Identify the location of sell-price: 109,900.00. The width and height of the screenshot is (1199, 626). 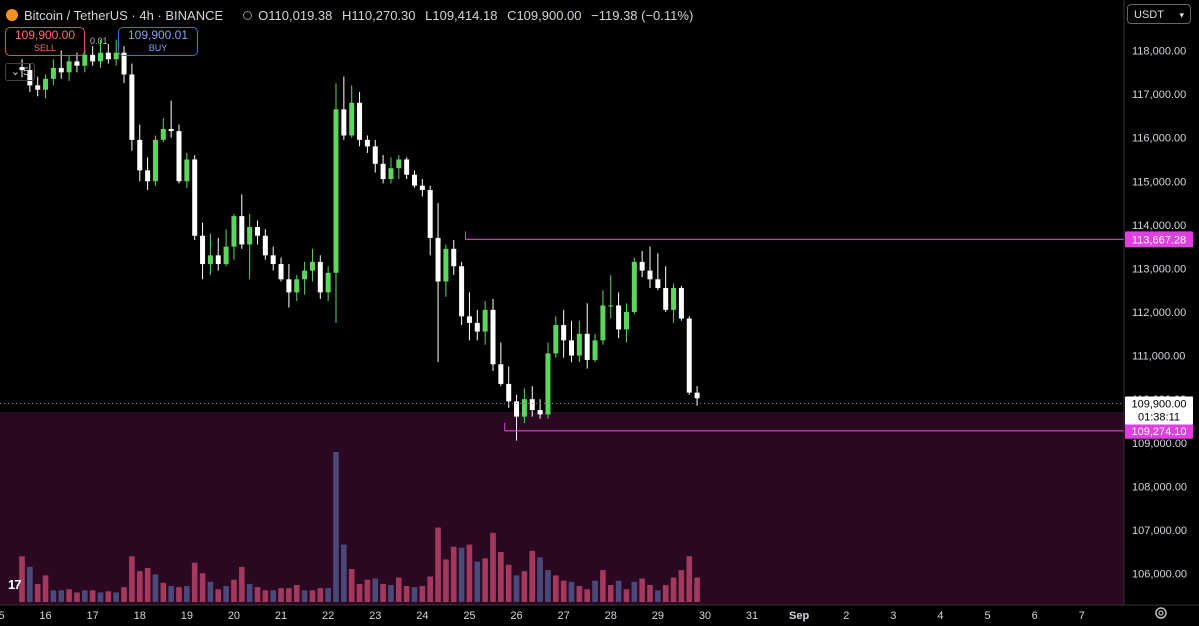
(45, 35).